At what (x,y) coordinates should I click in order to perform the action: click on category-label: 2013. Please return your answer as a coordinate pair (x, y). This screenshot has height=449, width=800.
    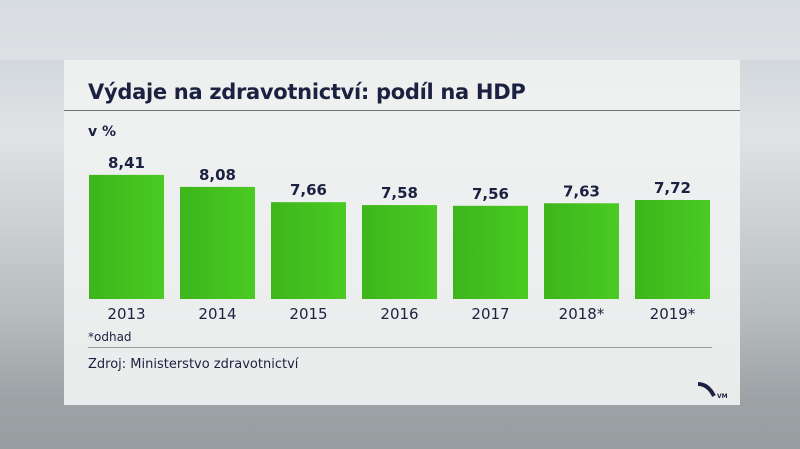
    Looking at the image, I should click on (126, 314).